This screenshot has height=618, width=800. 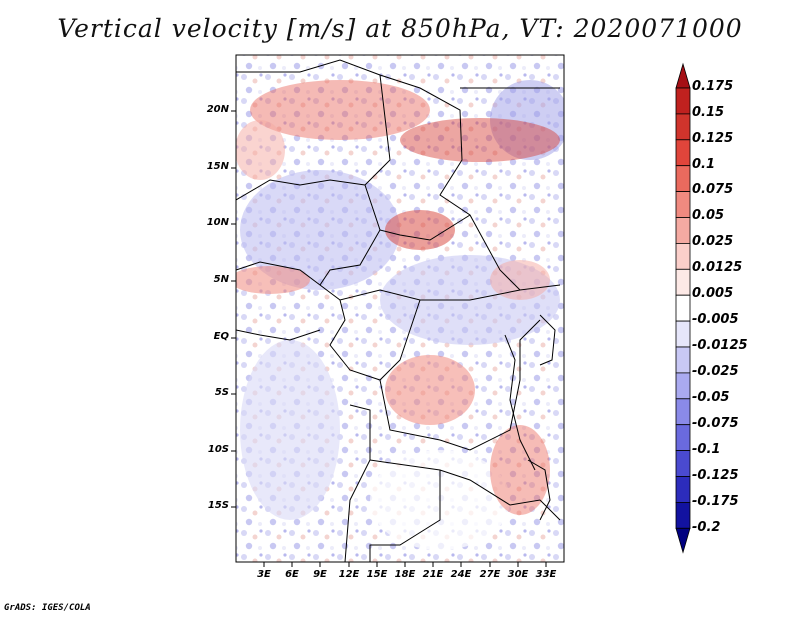 What do you see at coordinates (715, 423) in the screenshot?
I see `colorbar-label: -0.075` at bounding box center [715, 423].